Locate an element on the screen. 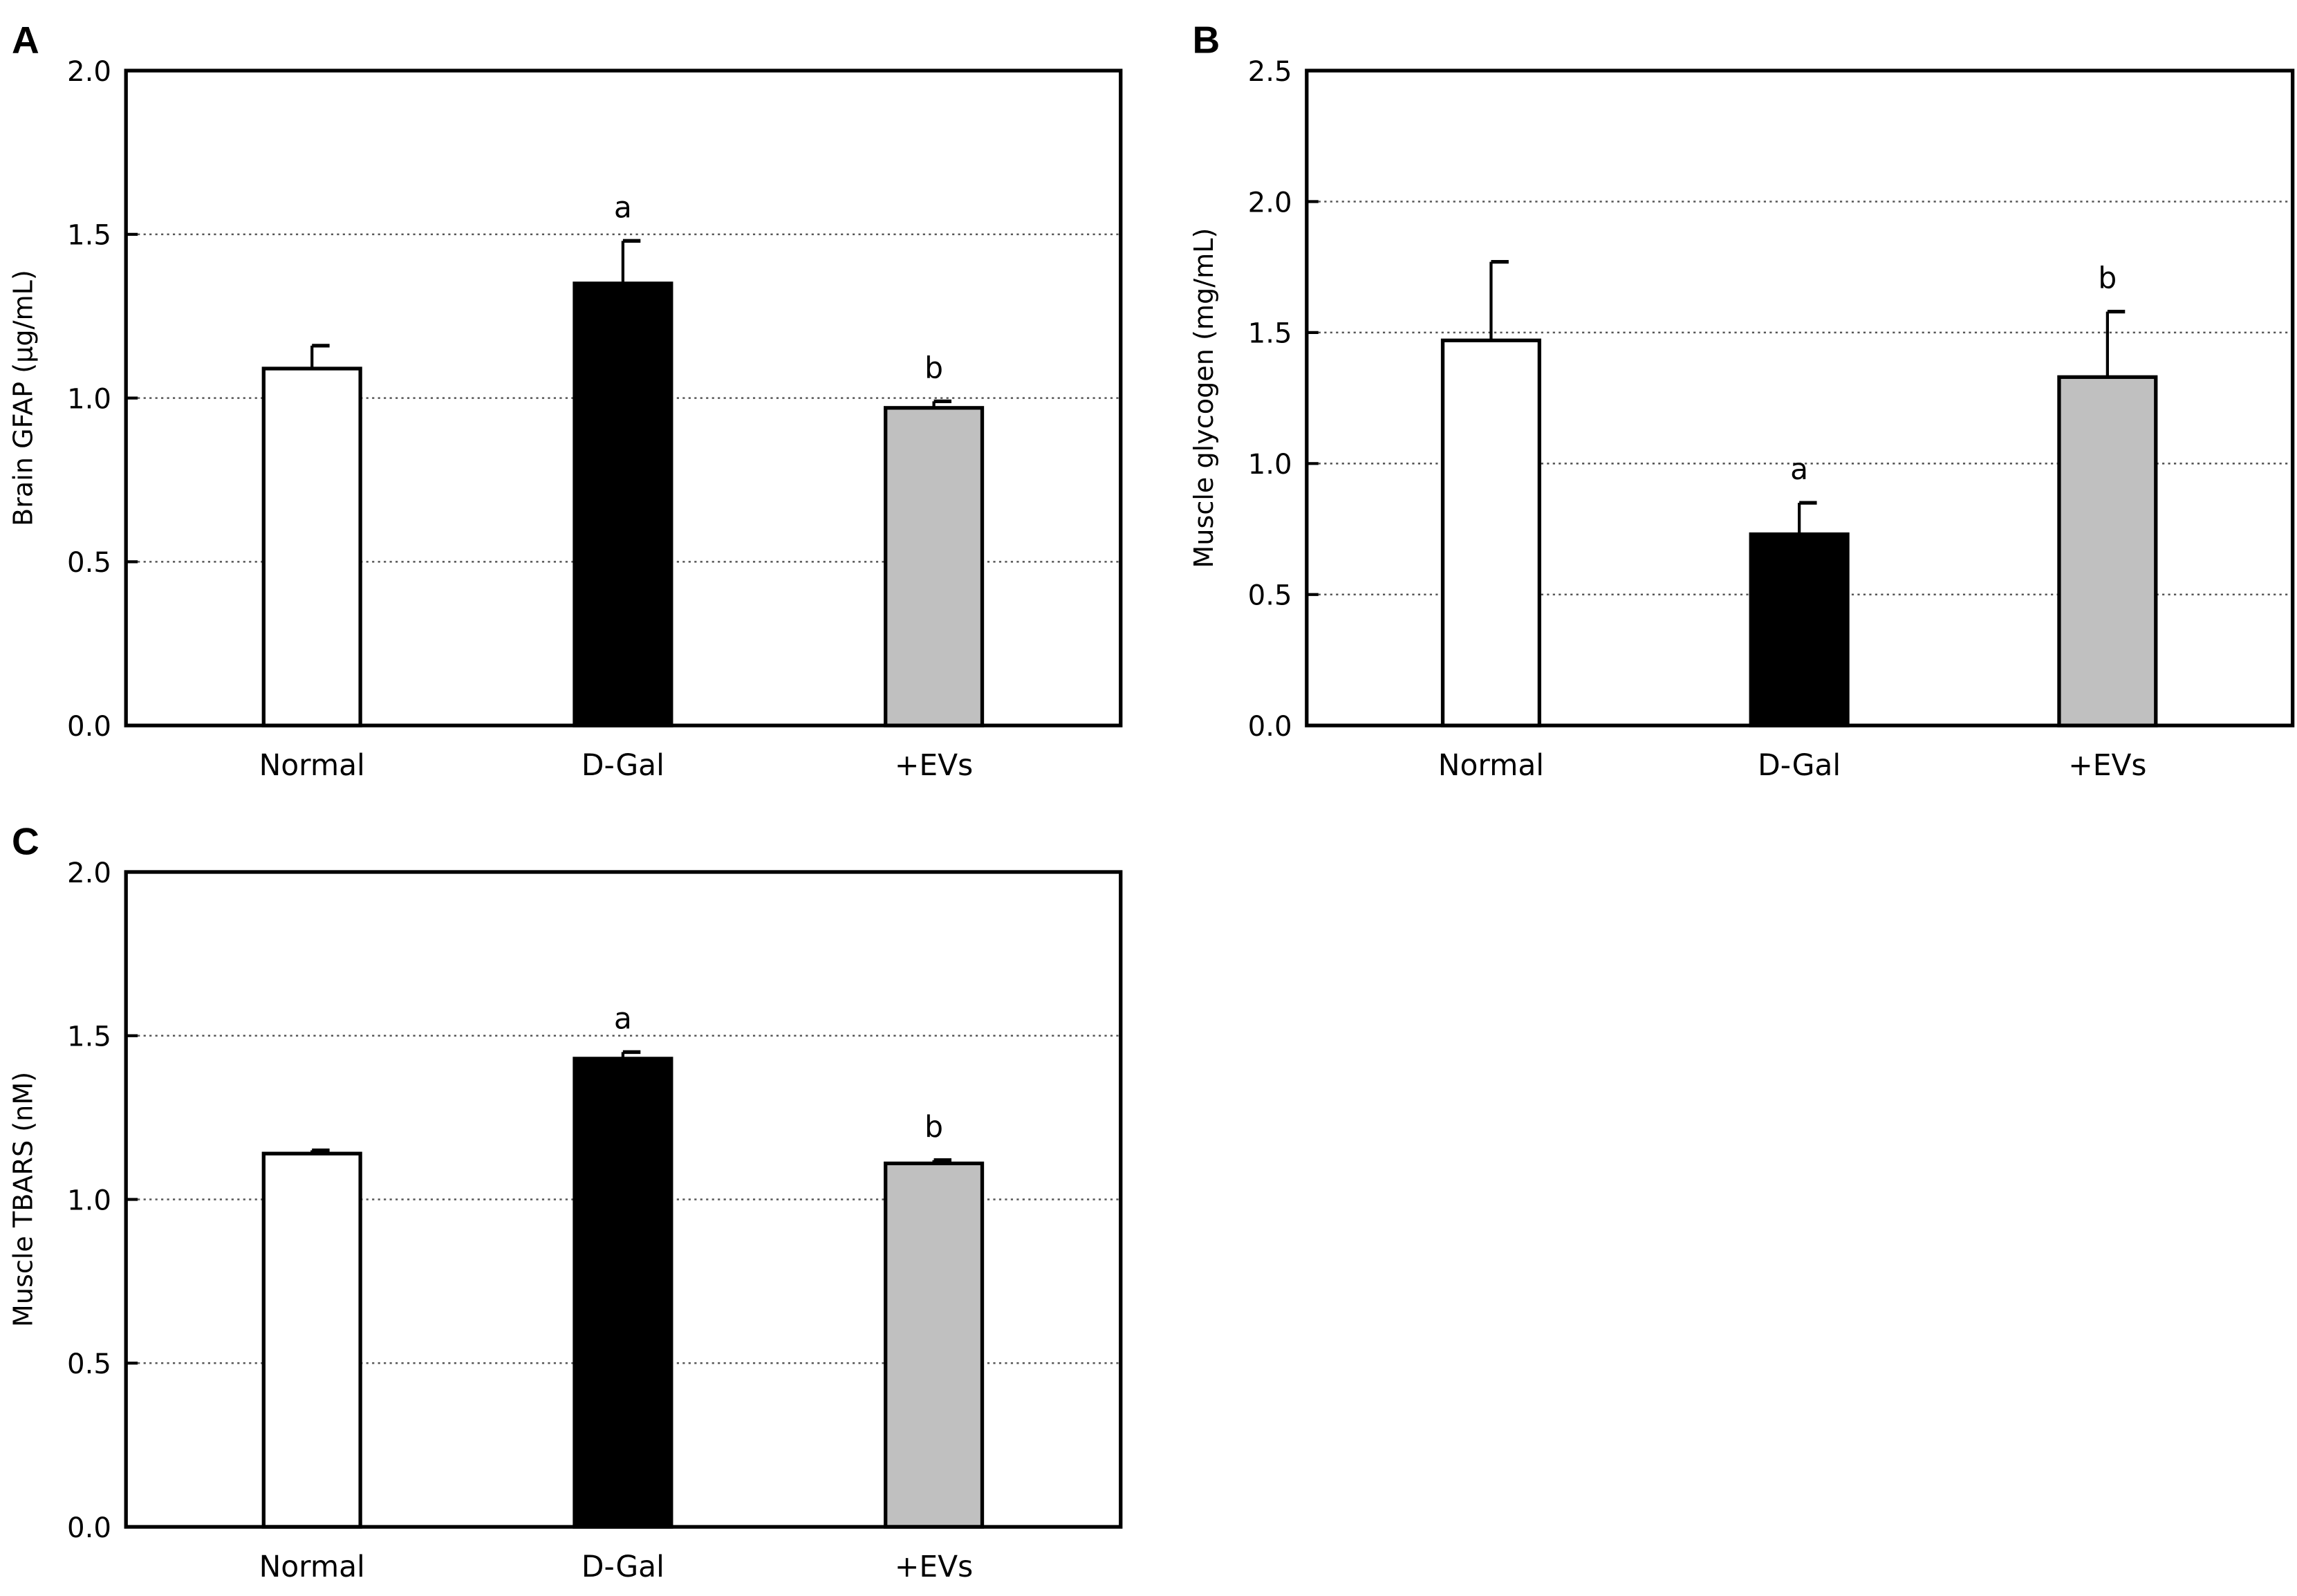  y-axis-label: Muscle TBARS (nM) is located at coordinates (23, 1200).